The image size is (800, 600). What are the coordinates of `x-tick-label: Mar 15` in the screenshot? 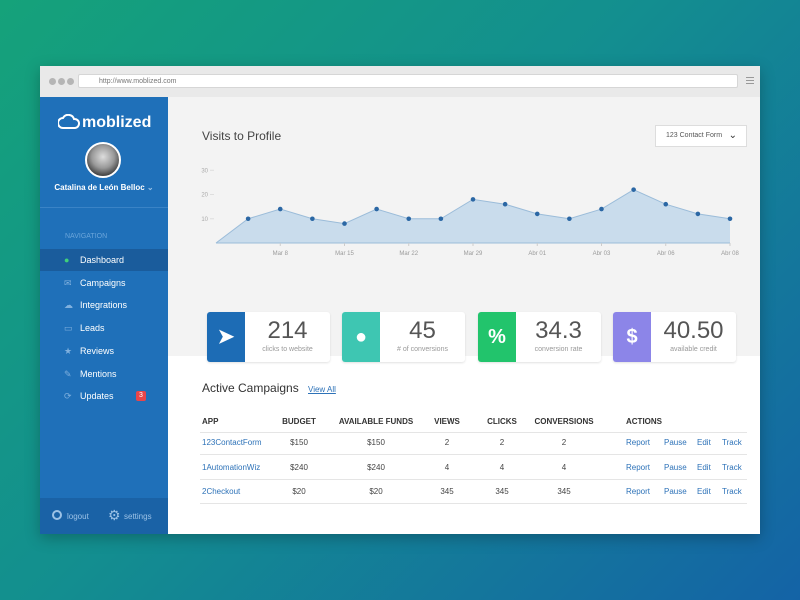 It's located at (344, 254).